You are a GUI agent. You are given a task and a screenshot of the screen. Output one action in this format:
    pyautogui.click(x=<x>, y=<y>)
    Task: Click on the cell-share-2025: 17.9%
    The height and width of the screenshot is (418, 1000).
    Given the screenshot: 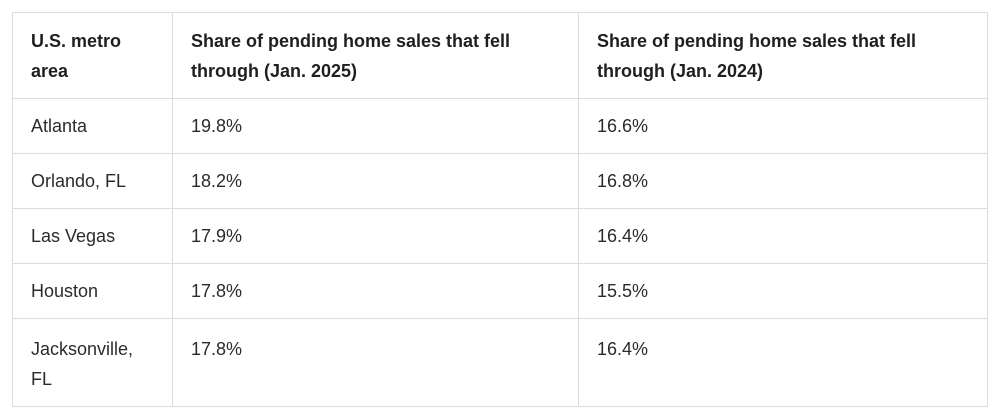 What is the action you would take?
    pyautogui.click(x=375, y=236)
    